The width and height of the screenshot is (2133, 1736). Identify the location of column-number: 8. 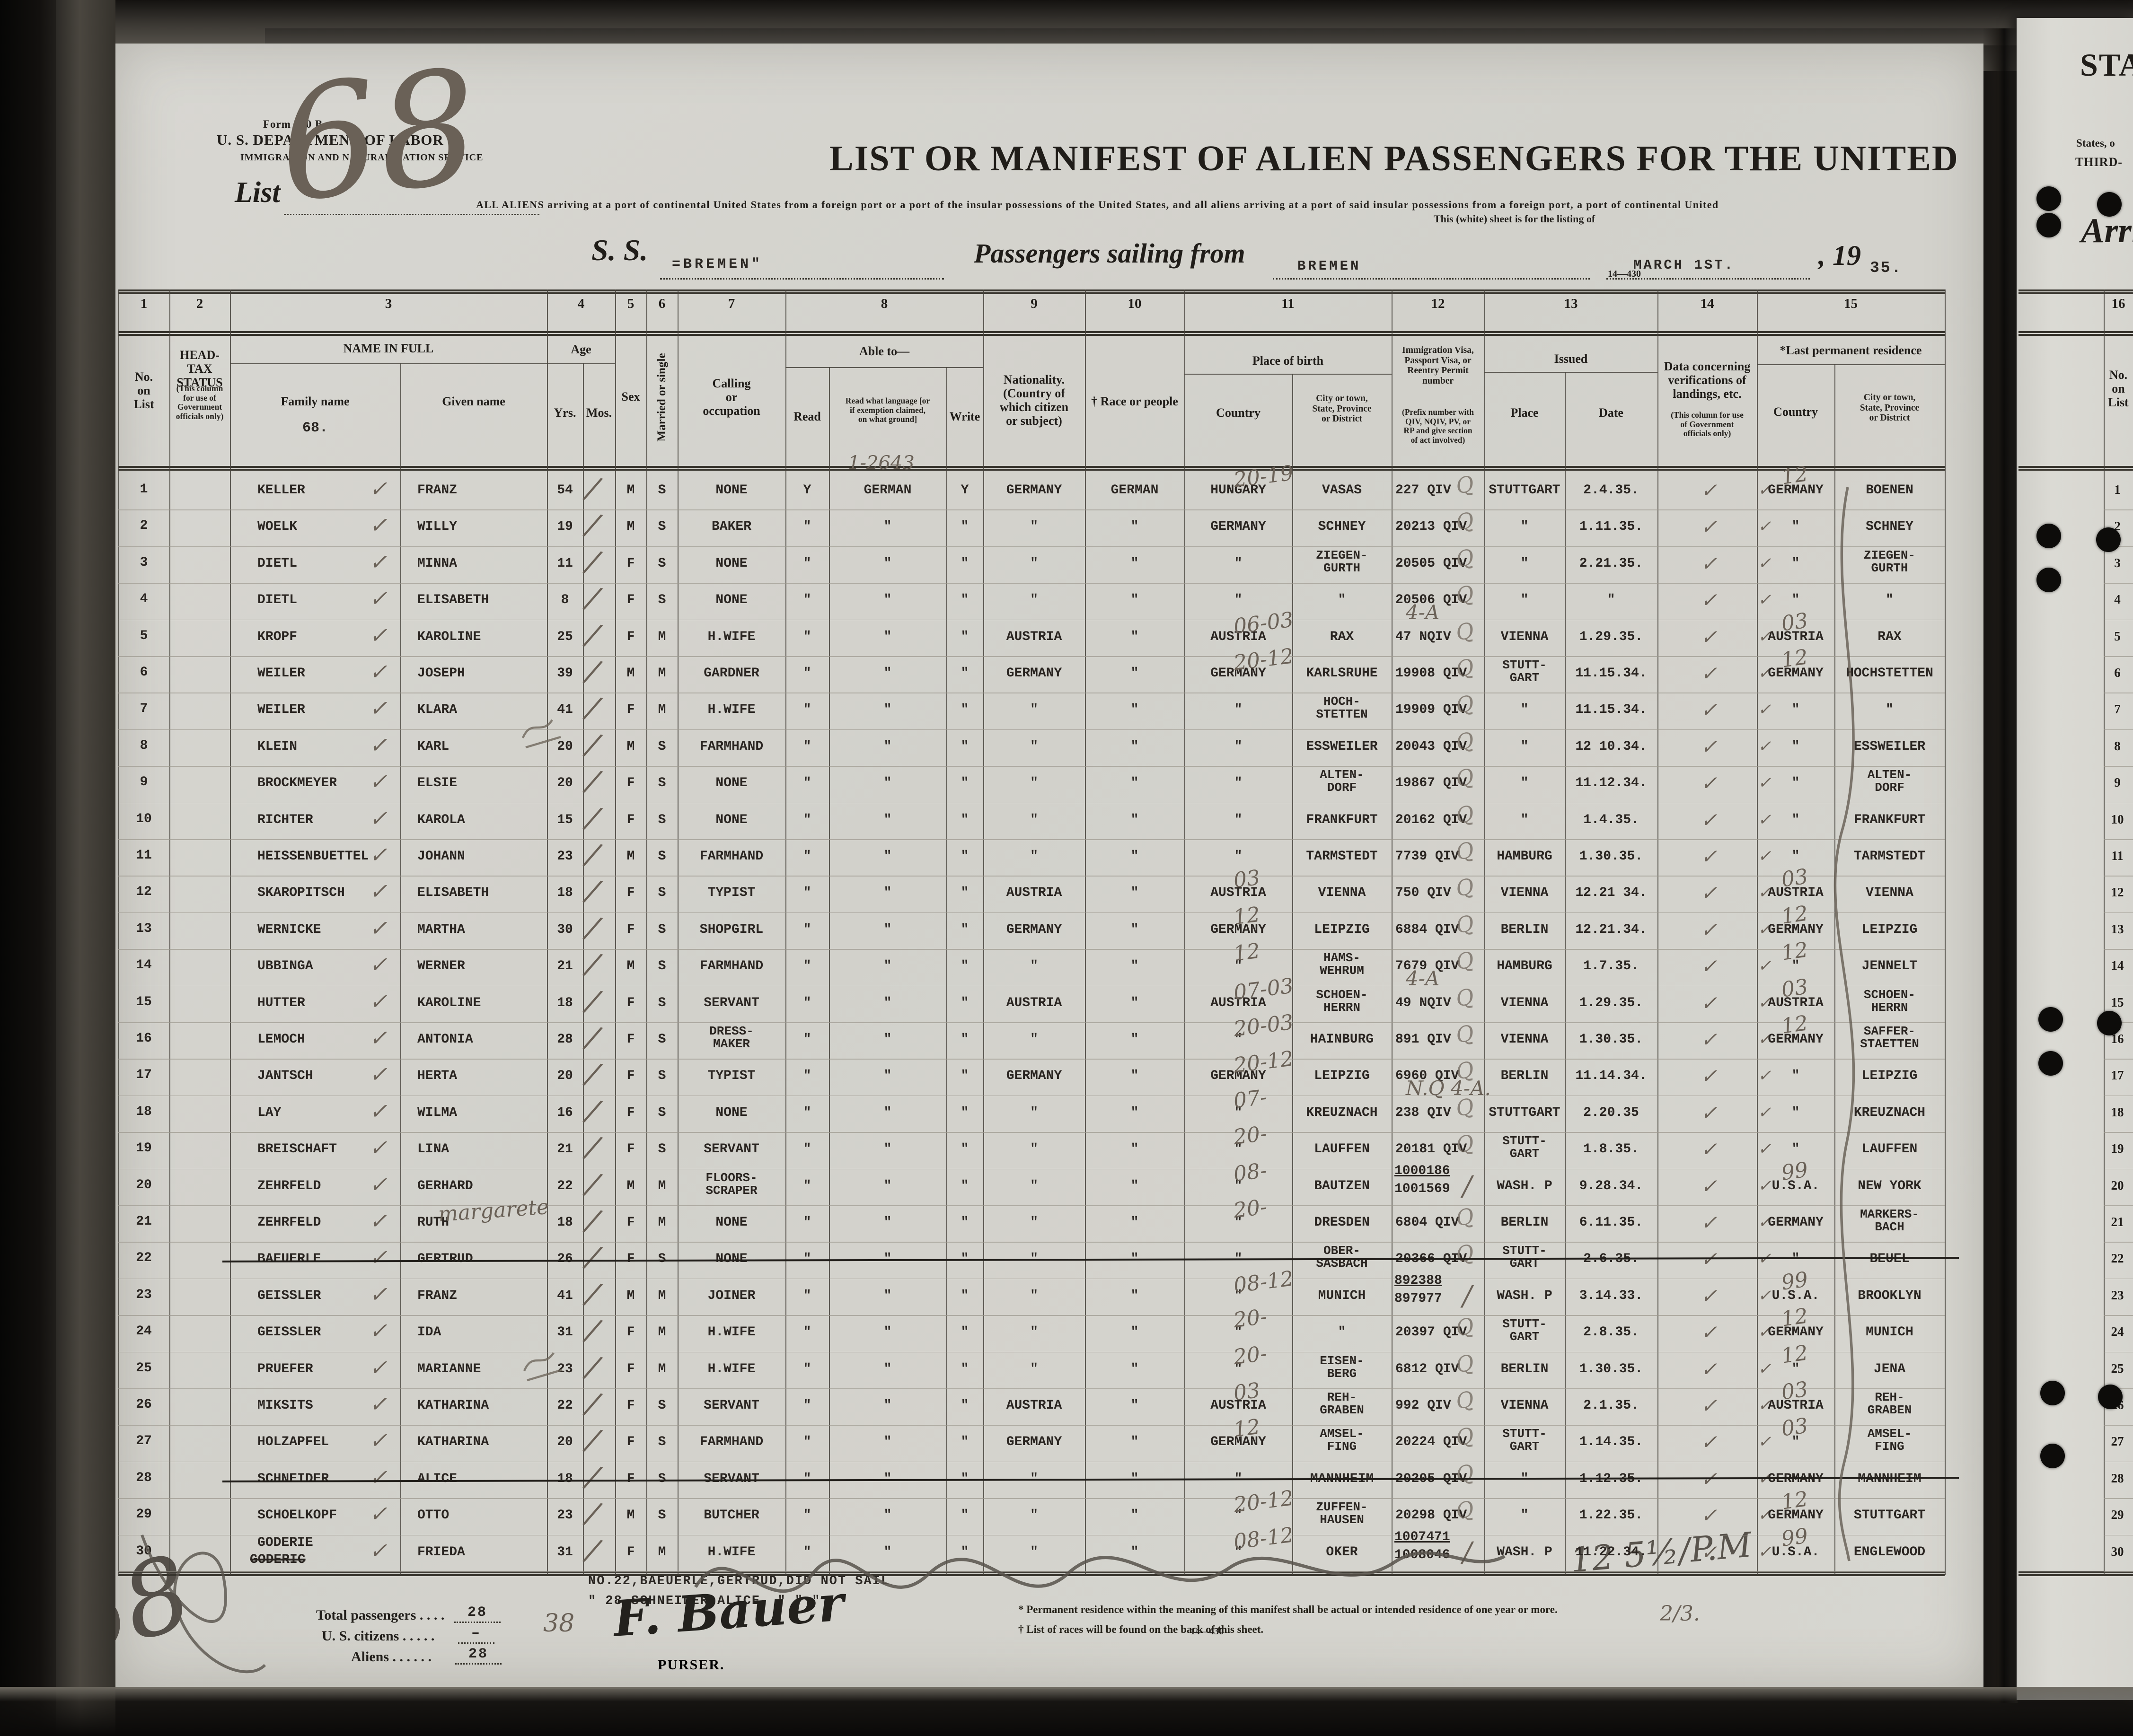
(885, 303).